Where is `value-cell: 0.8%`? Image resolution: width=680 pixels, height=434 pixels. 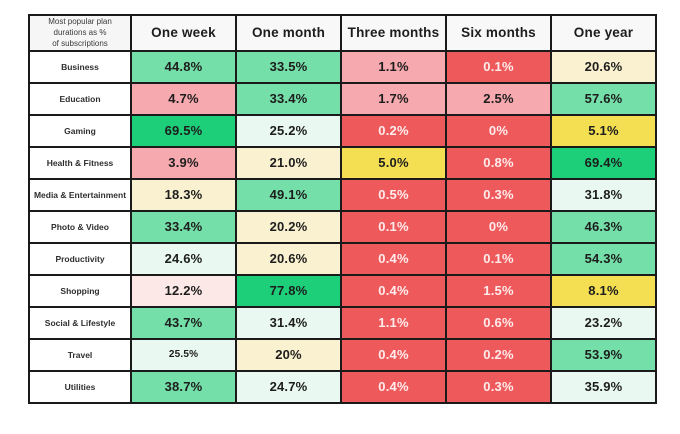
value-cell: 0.8% is located at coordinates (498, 162).